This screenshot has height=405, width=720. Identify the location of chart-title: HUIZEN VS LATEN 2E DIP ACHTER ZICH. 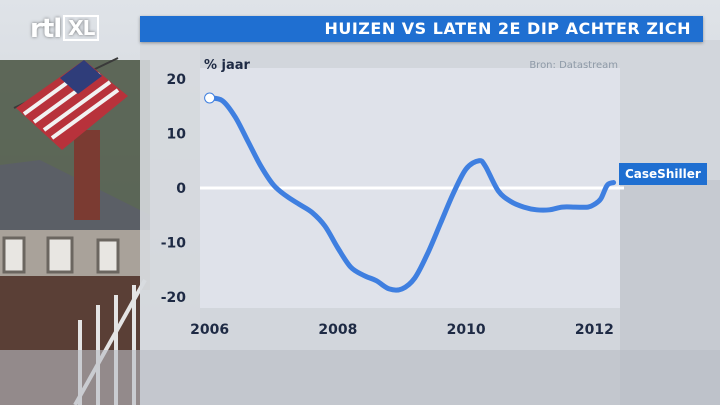
(507, 28).